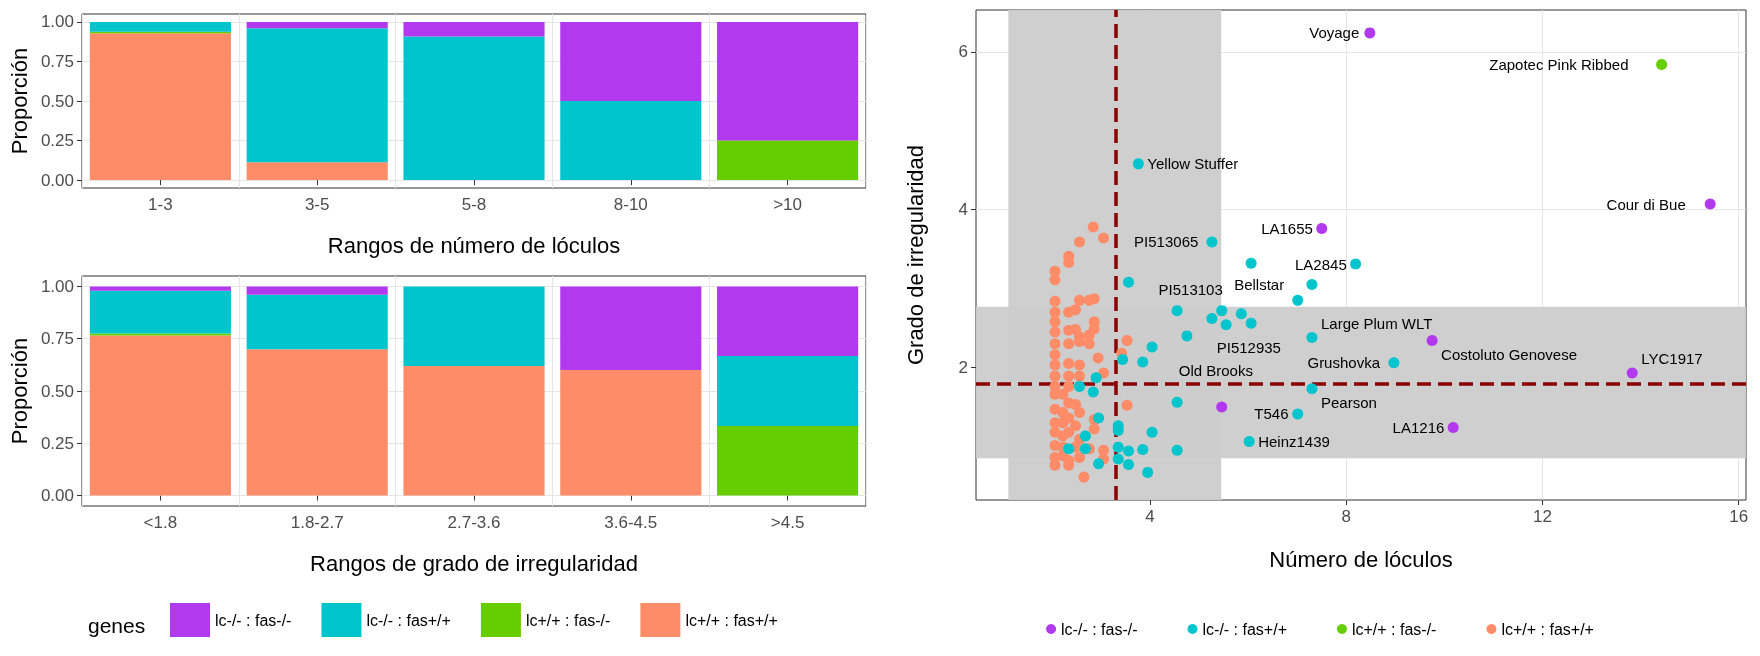 Image resolution: width=1760 pixels, height=656 pixels. What do you see at coordinates (474, 522) in the screenshot?
I see `x-tick-label: 2.7-3.6` at bounding box center [474, 522].